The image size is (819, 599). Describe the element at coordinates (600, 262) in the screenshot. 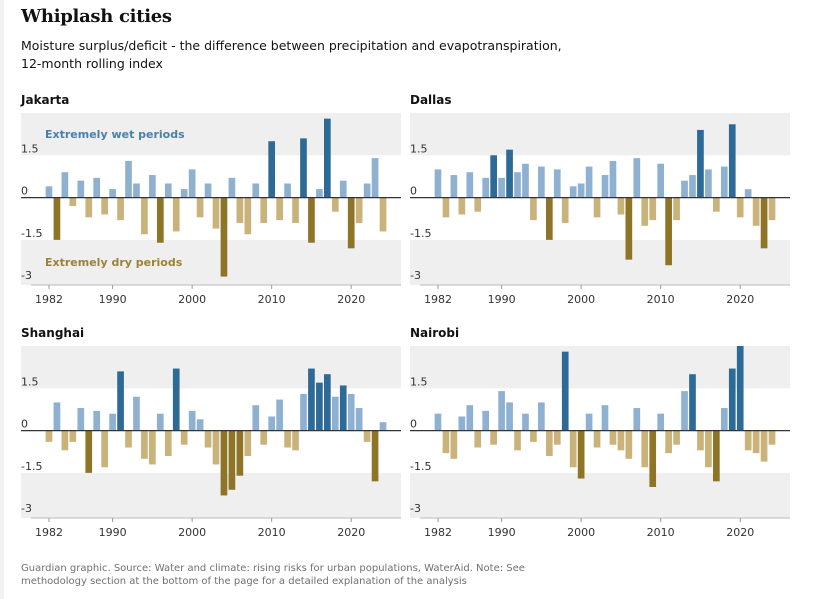

I see `extreme-dry-band` at that location.